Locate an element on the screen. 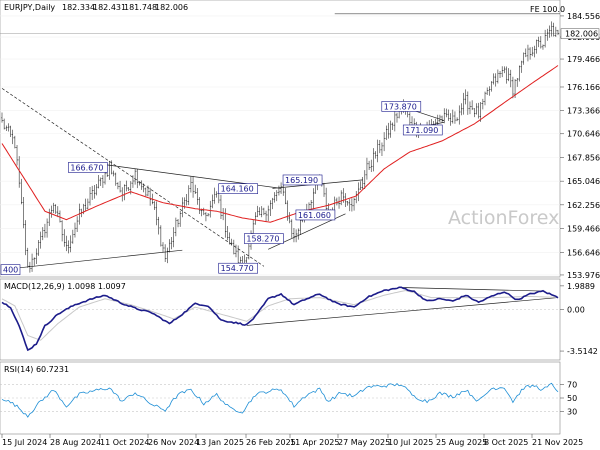  x-tick-label: 15 Jul 2024 is located at coordinates (24, 442).